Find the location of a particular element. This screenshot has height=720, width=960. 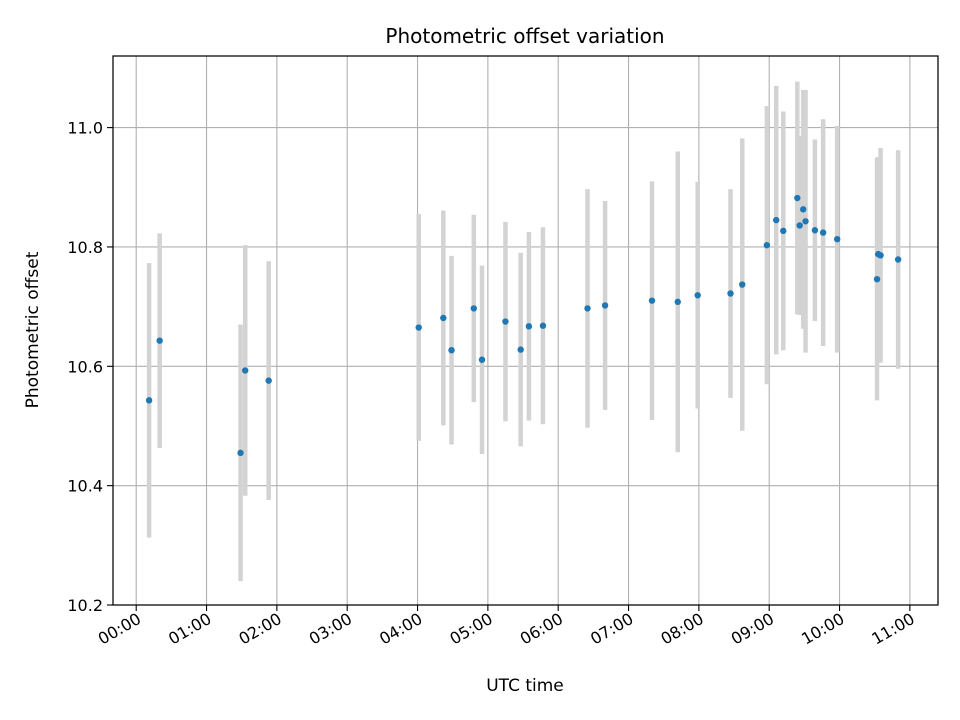

x-axis-label: UTC time is located at coordinates (525, 686).